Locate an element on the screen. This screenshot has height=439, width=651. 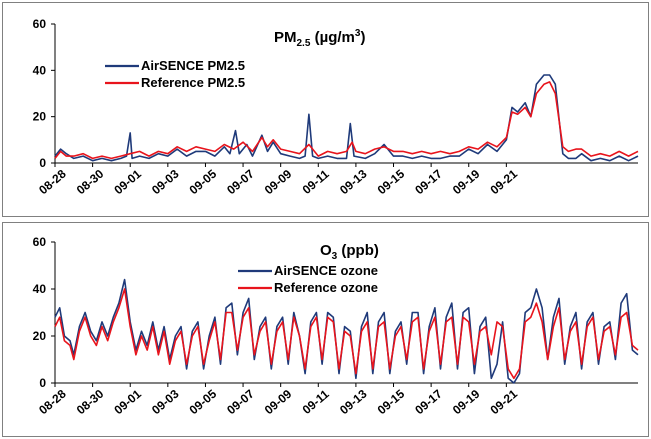
title-sub: 2.5 is located at coordinates (304, 43).